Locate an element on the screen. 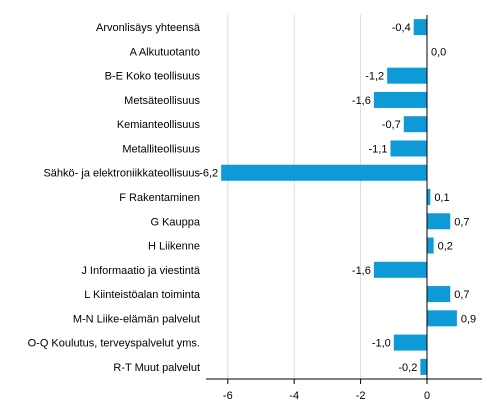  category-label: Kemianteollisuus is located at coordinates (159, 125).